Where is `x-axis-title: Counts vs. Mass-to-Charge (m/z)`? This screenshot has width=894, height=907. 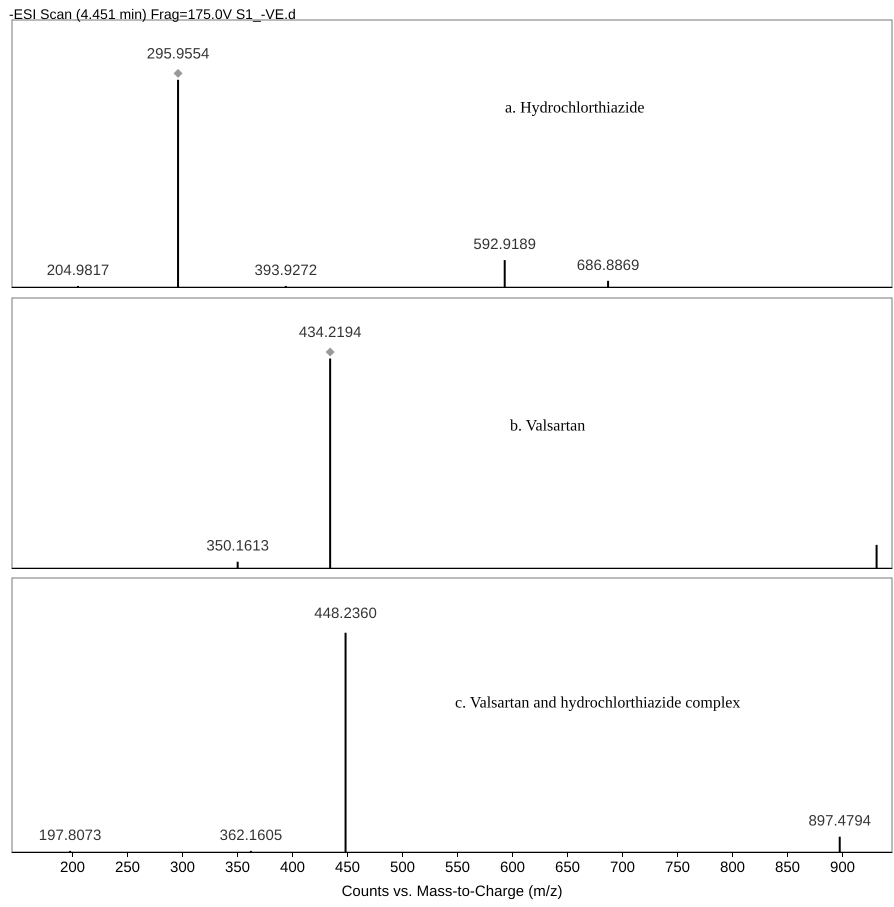
x-axis-title: Counts vs. Mass-to-Charge (m/z) is located at coordinates (452, 891).